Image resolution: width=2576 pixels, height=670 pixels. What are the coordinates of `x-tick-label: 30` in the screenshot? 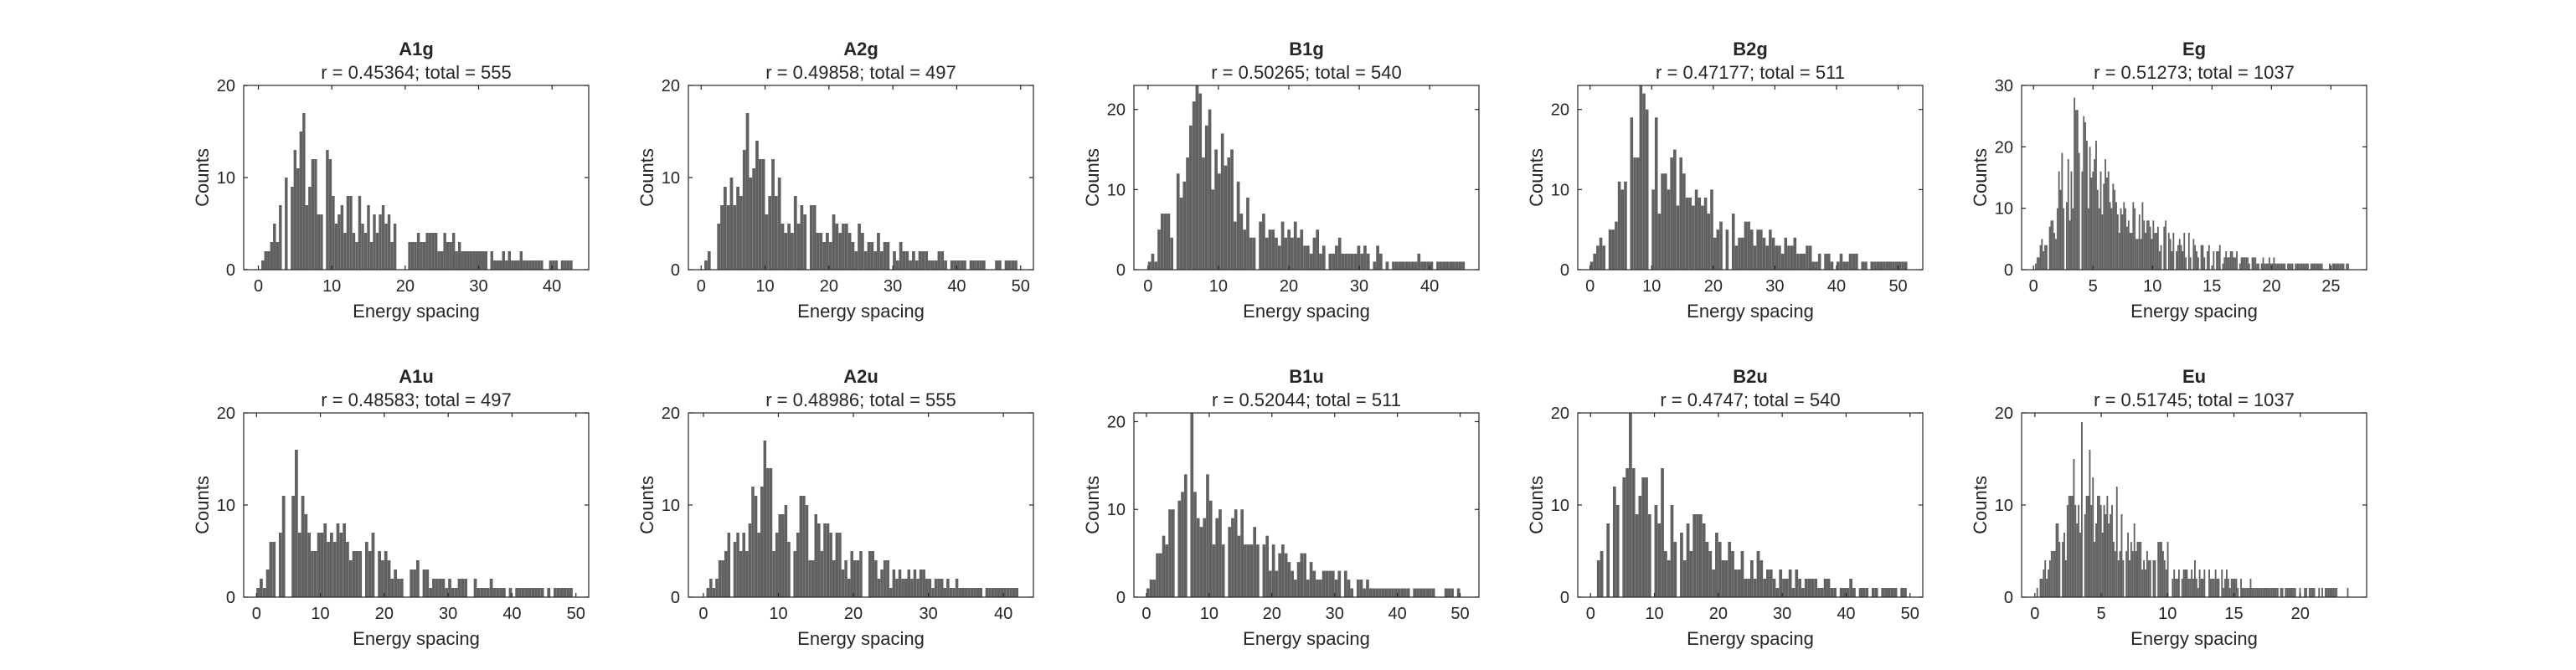 It's located at (1774, 286).